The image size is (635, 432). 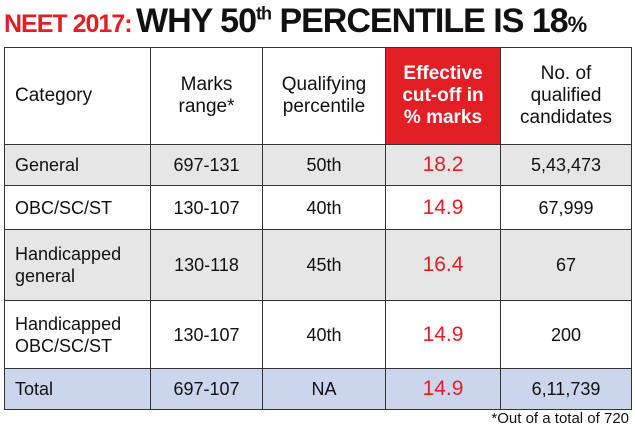 I want to click on title-part: WHY 50, so click(x=196, y=21).